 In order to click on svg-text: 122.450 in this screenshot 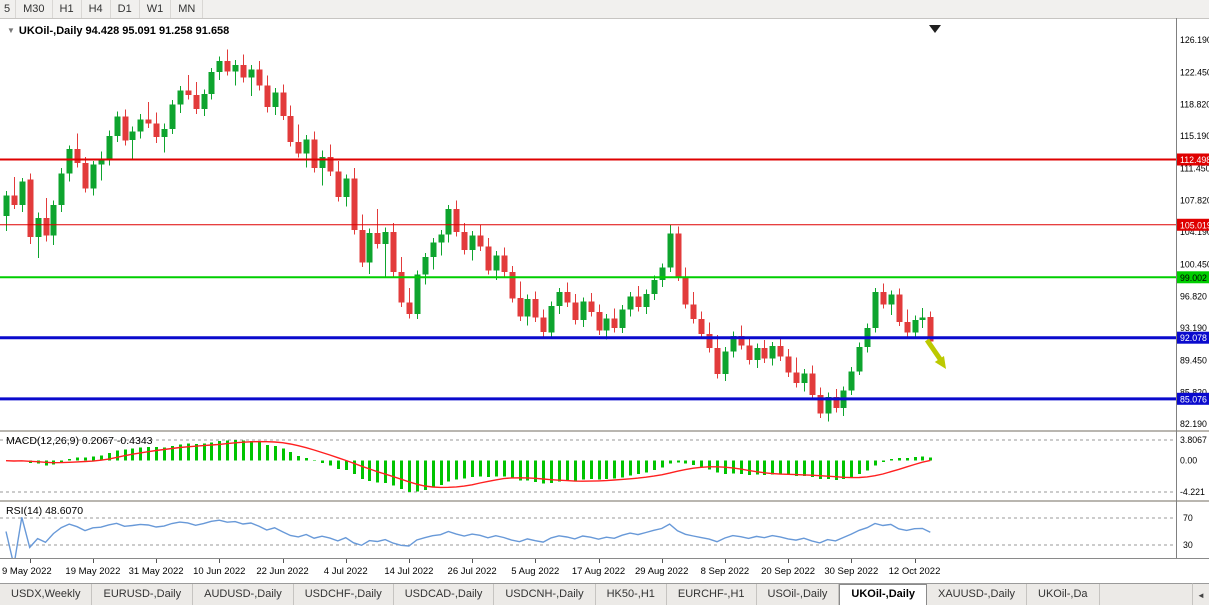, I will do `click(1194, 73)`.